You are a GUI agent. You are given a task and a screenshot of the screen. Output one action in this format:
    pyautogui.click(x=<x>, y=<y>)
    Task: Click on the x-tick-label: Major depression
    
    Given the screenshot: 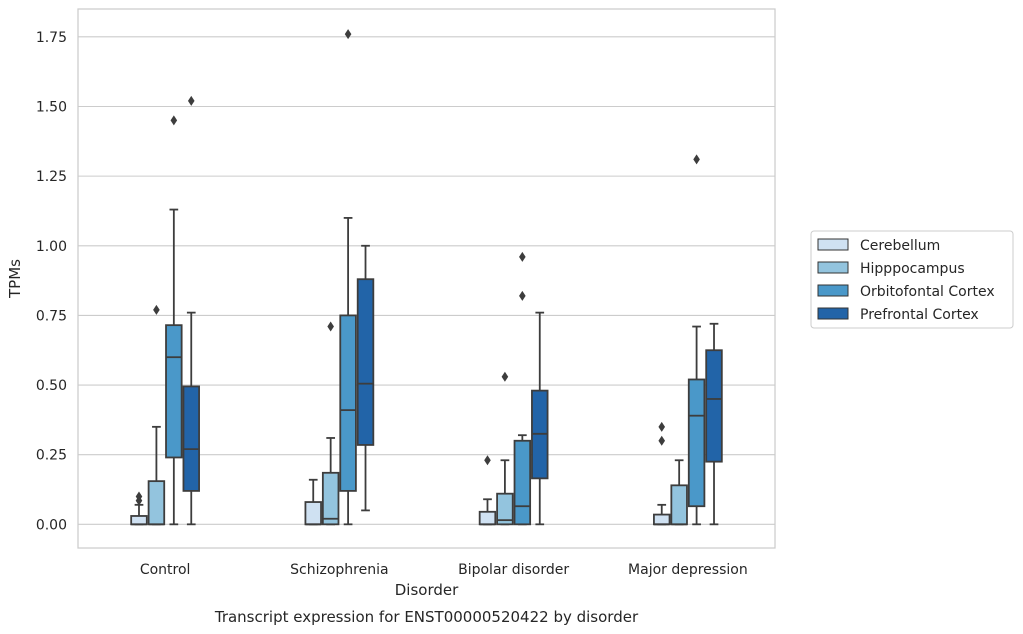 What is the action you would take?
    pyautogui.click(x=688, y=570)
    